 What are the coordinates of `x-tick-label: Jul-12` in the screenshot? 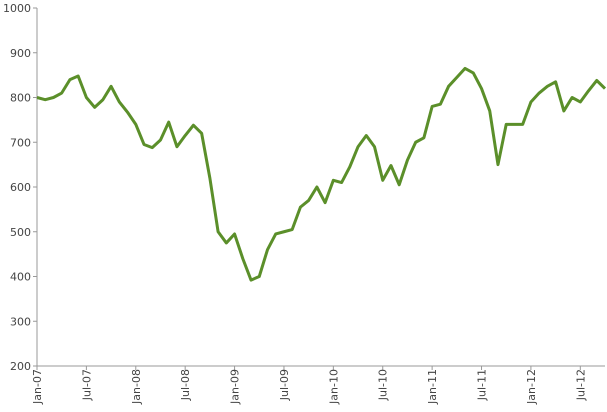 It's located at (580, 385).